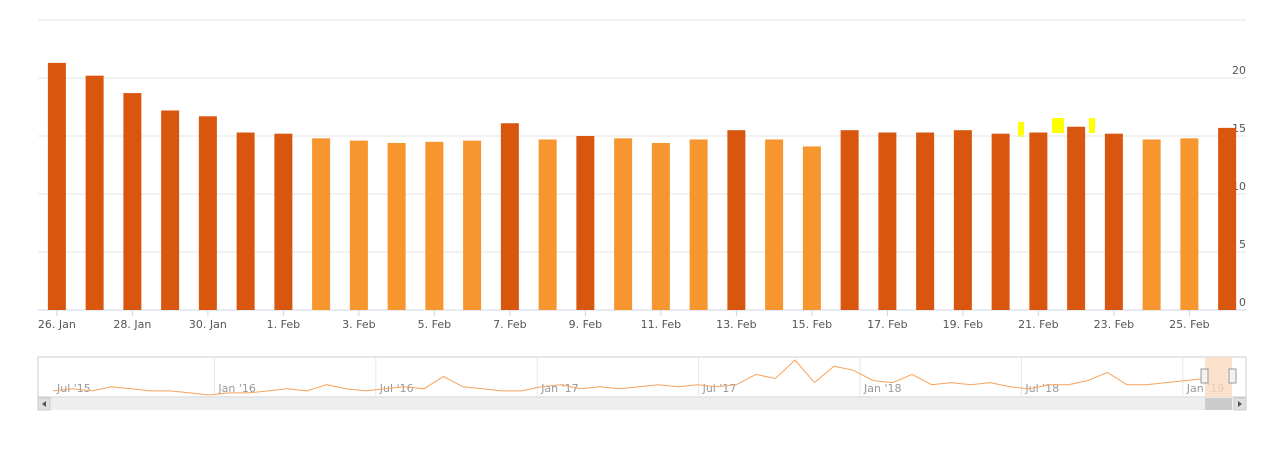 The height and width of the screenshot is (454, 1276). Describe the element at coordinates (1041, 388) in the screenshot. I see `navigator-label: Jul '18` at that location.